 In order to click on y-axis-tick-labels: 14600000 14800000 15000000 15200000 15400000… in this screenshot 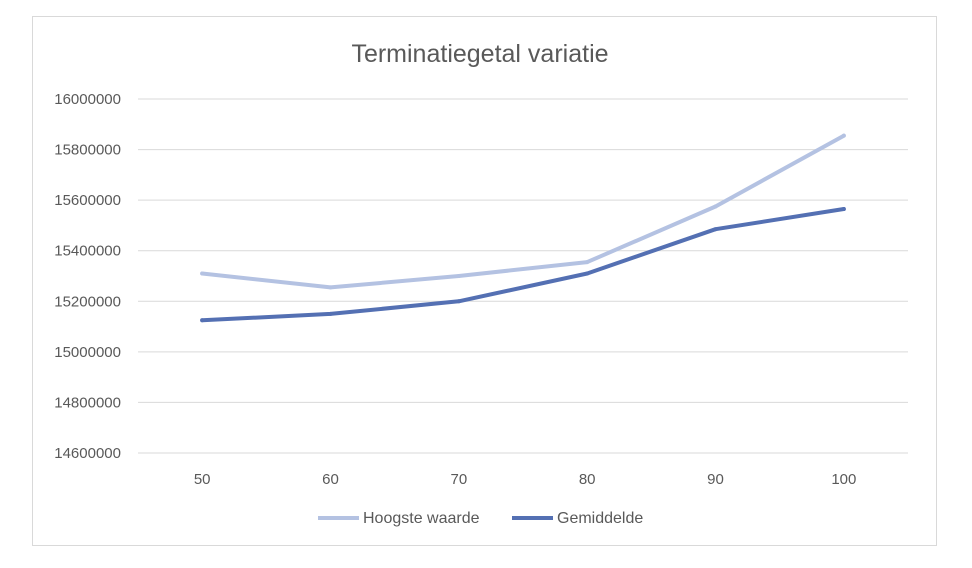, I will do `click(87, 276)`.